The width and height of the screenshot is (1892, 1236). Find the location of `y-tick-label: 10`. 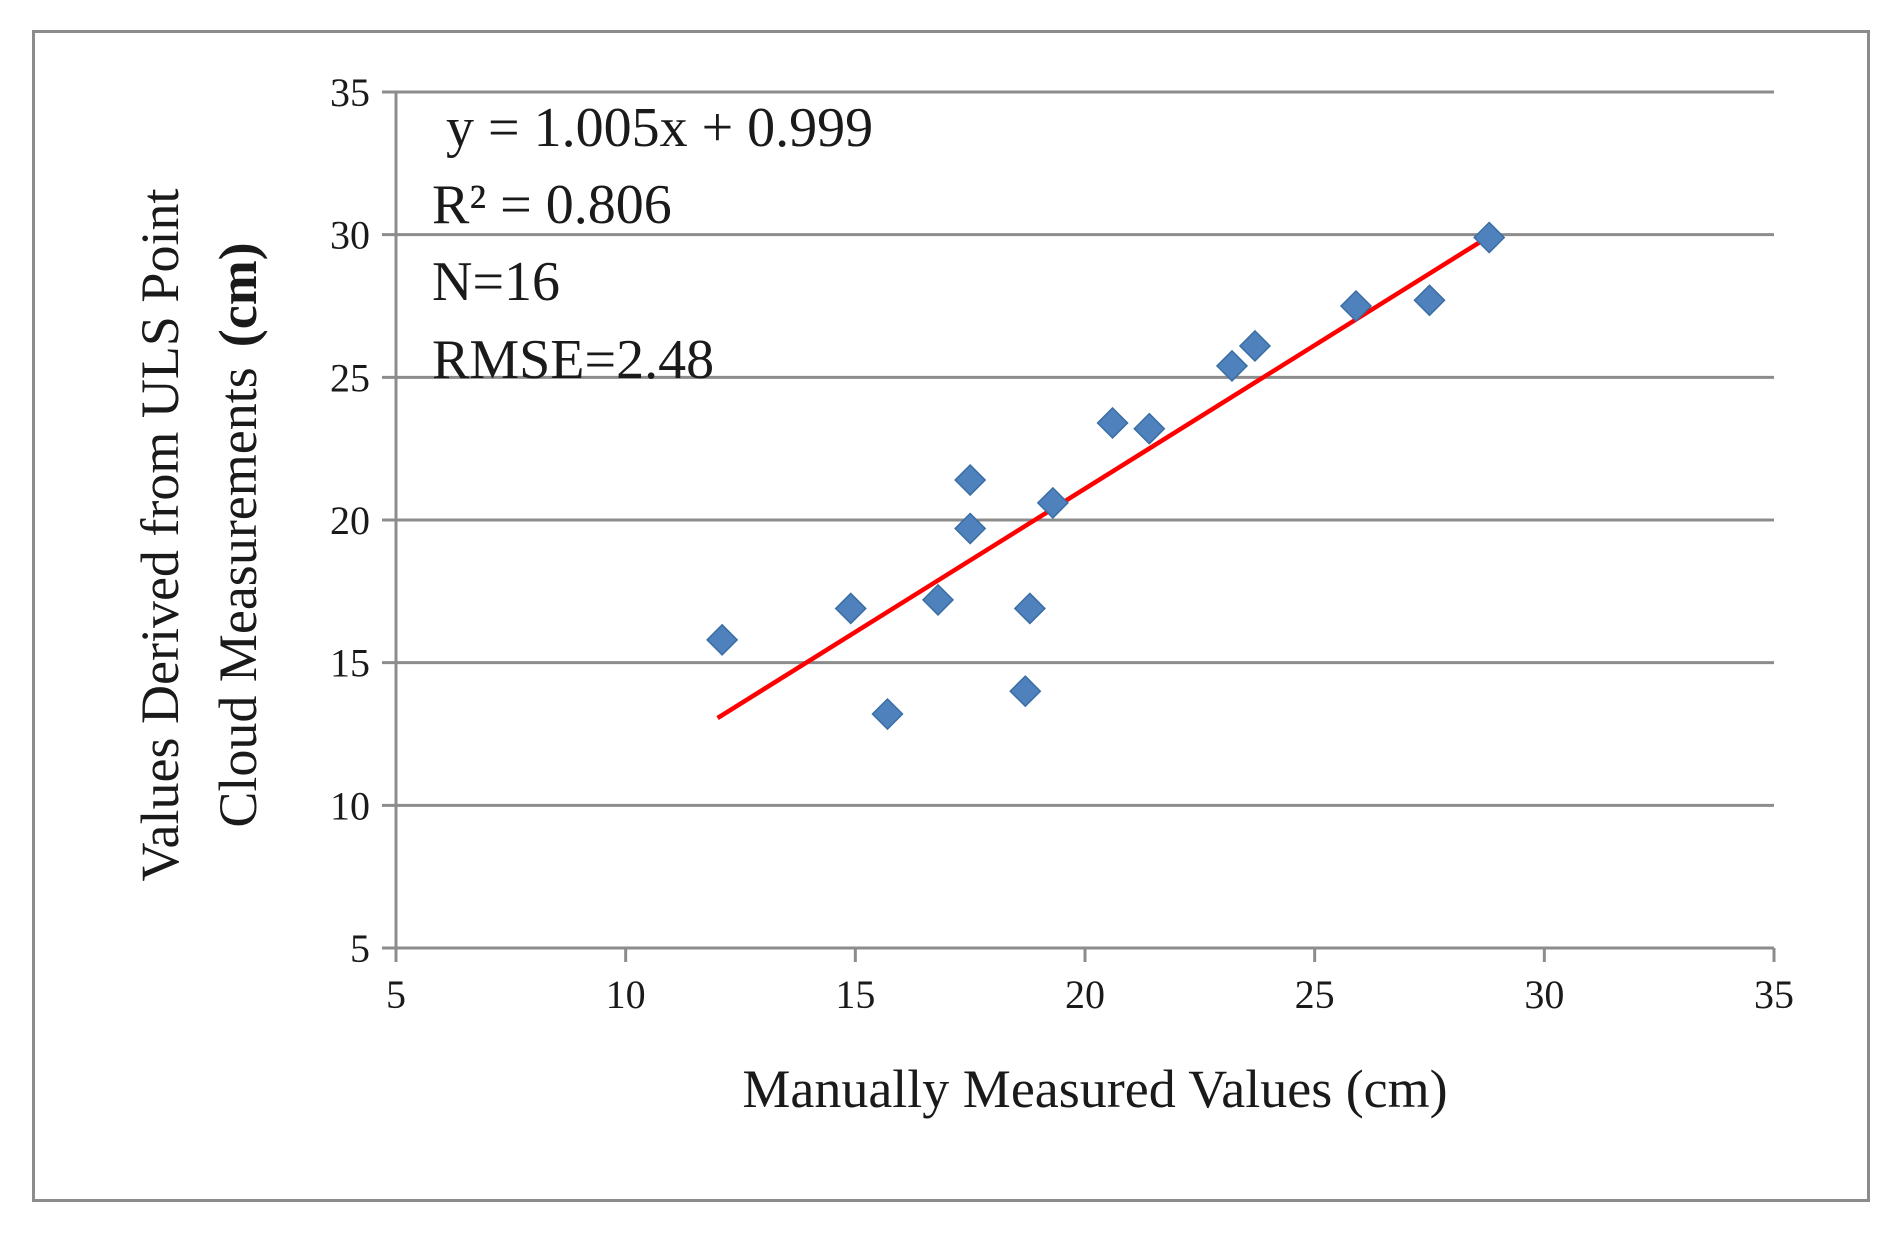

y-tick-label: 10 is located at coordinates (350, 805).